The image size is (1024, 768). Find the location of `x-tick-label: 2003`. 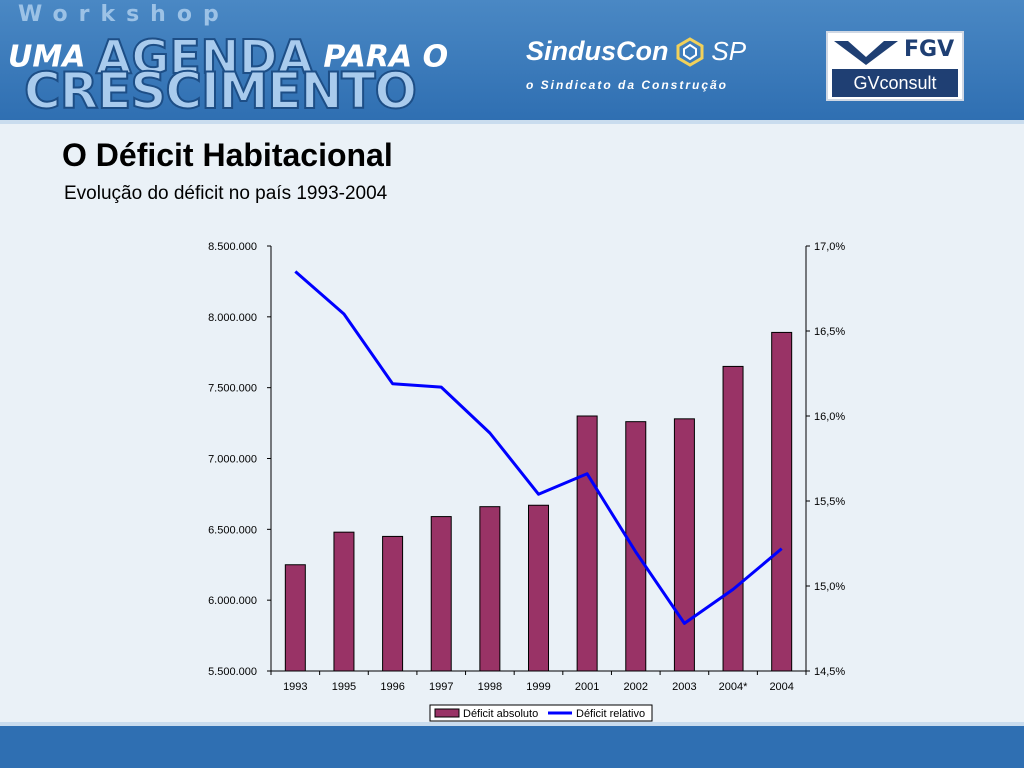

x-tick-label: 2003 is located at coordinates (684, 687).